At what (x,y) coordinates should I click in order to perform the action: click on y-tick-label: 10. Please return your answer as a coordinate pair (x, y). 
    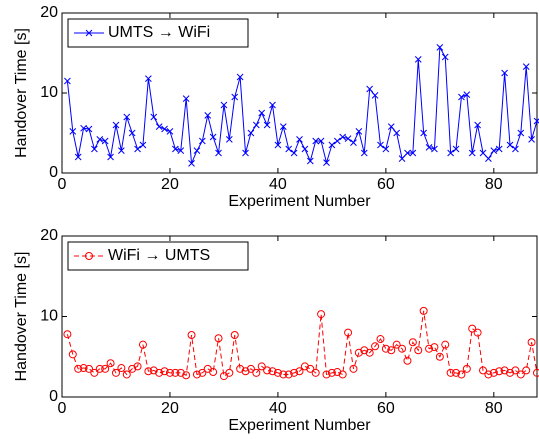
    Looking at the image, I should click on (49, 92).